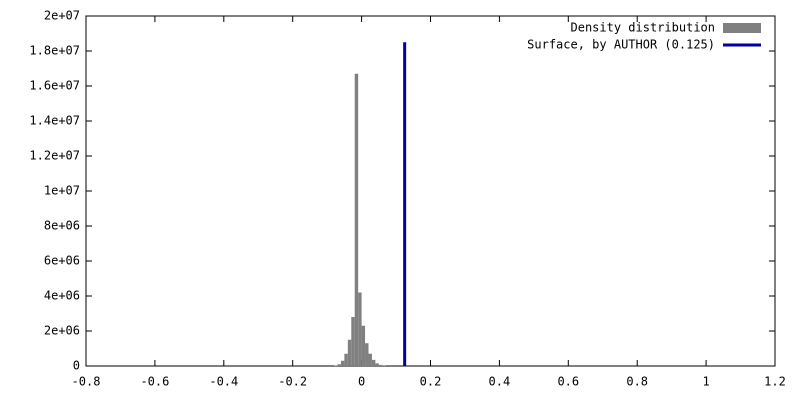 This screenshot has height=400, width=800. Describe the element at coordinates (500, 382) in the screenshot. I see `x-tick-label: 0.4` at that location.